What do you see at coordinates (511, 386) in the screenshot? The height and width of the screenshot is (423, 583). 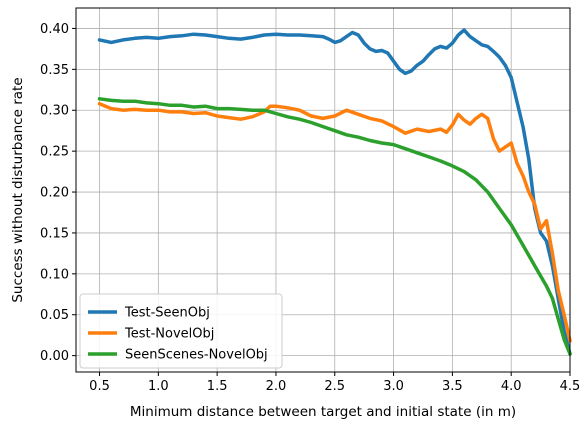 I see `x-tick-label: 4.0` at bounding box center [511, 386].